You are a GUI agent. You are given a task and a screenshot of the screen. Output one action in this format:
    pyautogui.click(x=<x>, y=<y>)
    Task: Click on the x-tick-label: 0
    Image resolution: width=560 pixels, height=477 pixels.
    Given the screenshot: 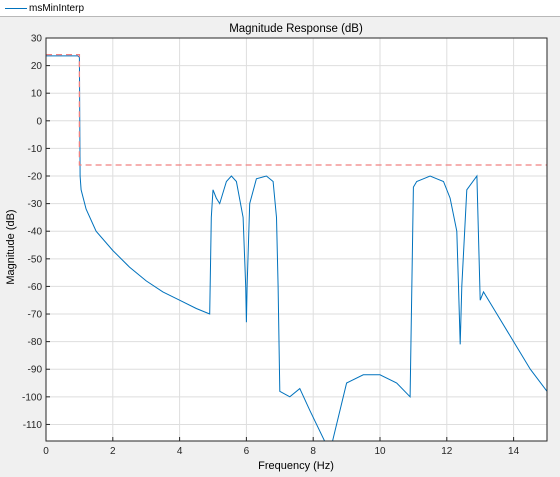 What is the action you would take?
    pyautogui.click(x=46, y=451)
    